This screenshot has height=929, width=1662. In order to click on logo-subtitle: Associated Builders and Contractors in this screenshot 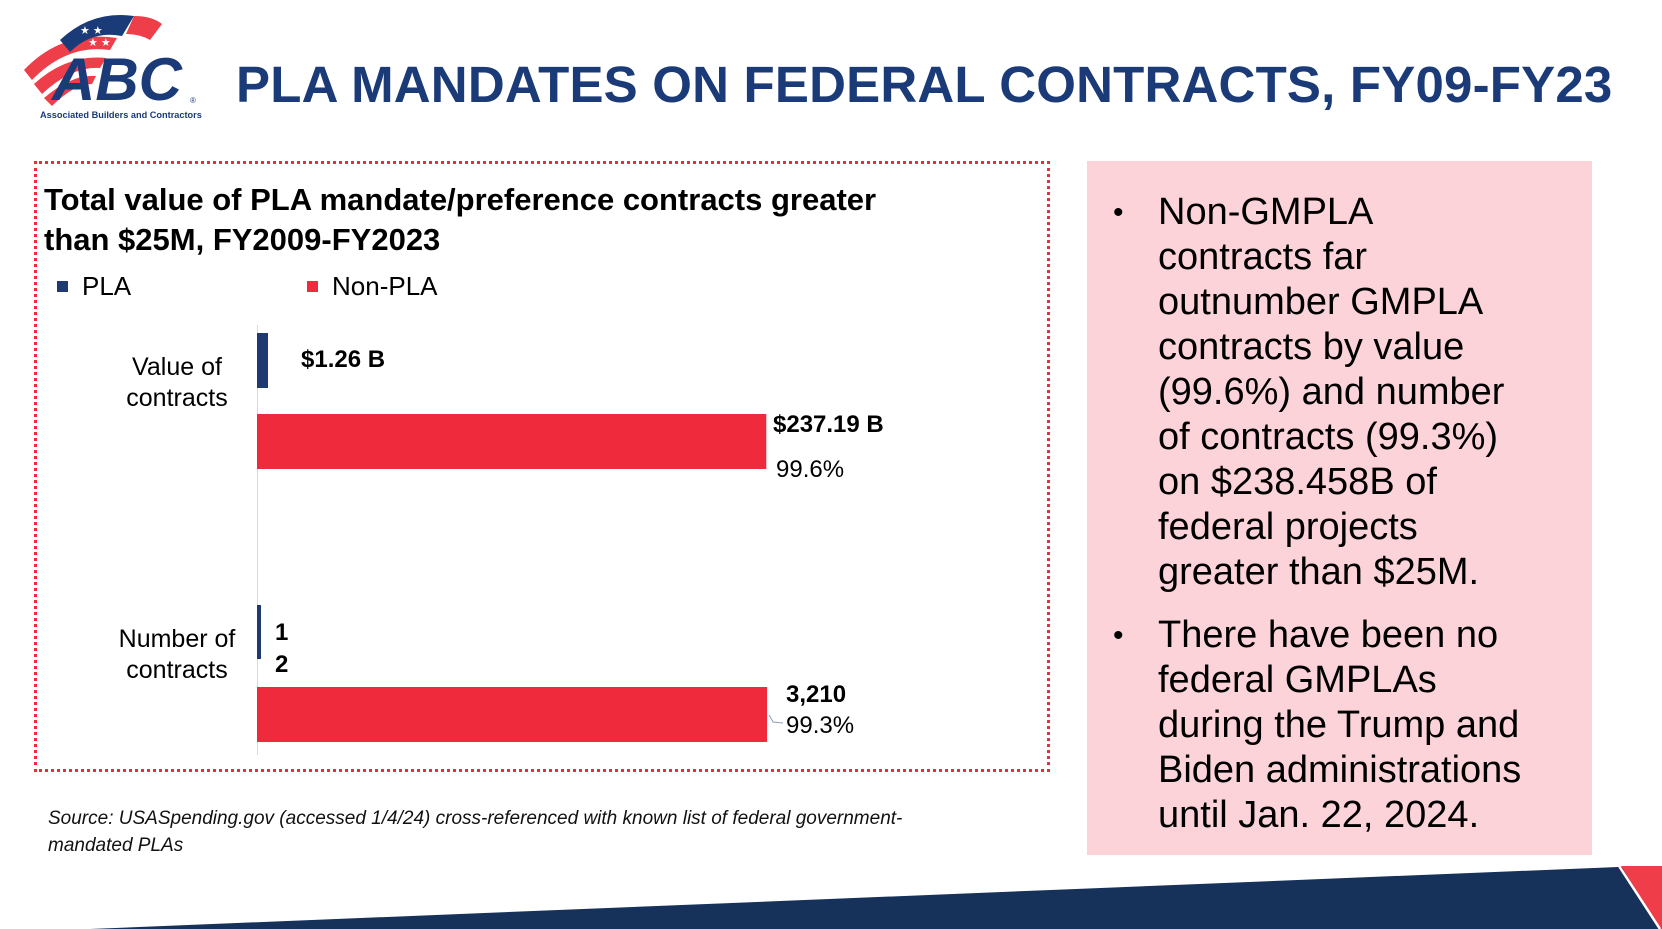, I will do `click(121, 115)`.